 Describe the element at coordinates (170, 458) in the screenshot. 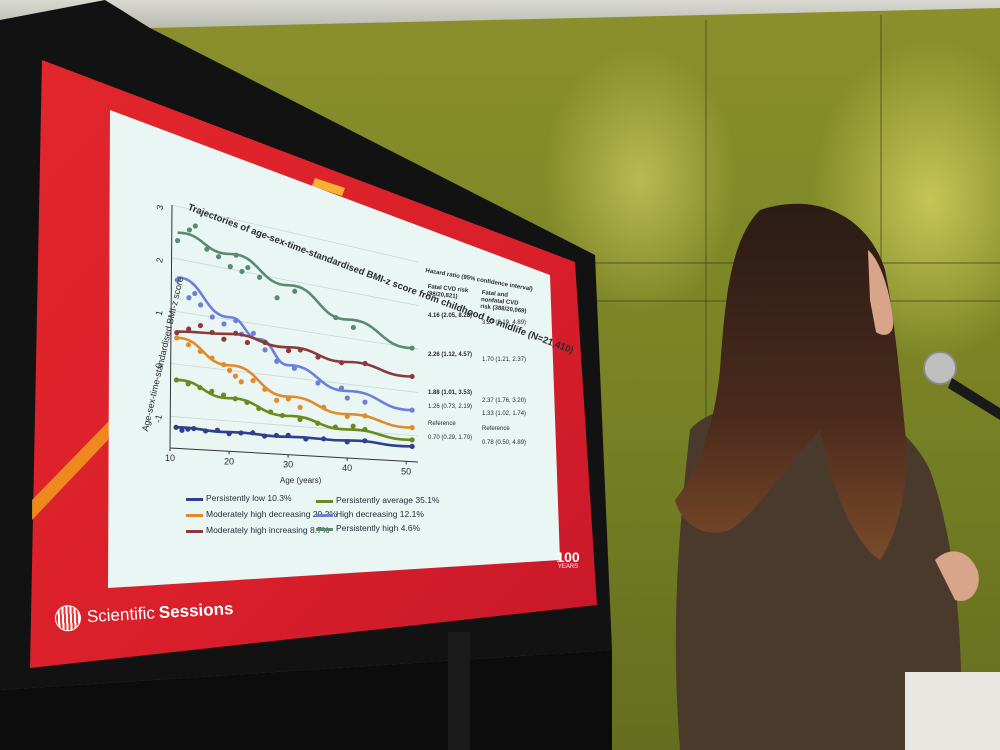

I see `x-tick-label: 10` at that location.